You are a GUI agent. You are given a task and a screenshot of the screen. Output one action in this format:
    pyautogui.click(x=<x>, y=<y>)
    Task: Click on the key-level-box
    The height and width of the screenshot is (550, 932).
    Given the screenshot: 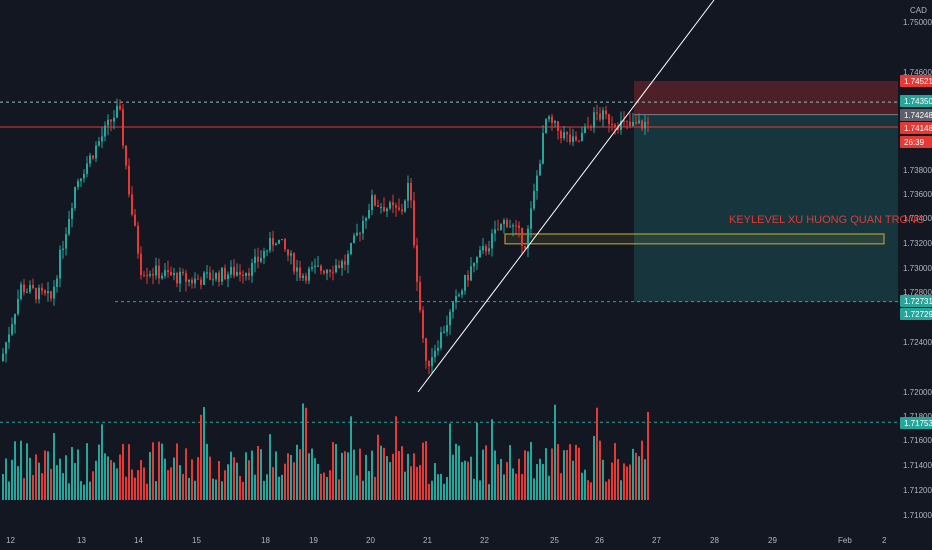 What is the action you would take?
    pyautogui.click(x=694, y=239)
    